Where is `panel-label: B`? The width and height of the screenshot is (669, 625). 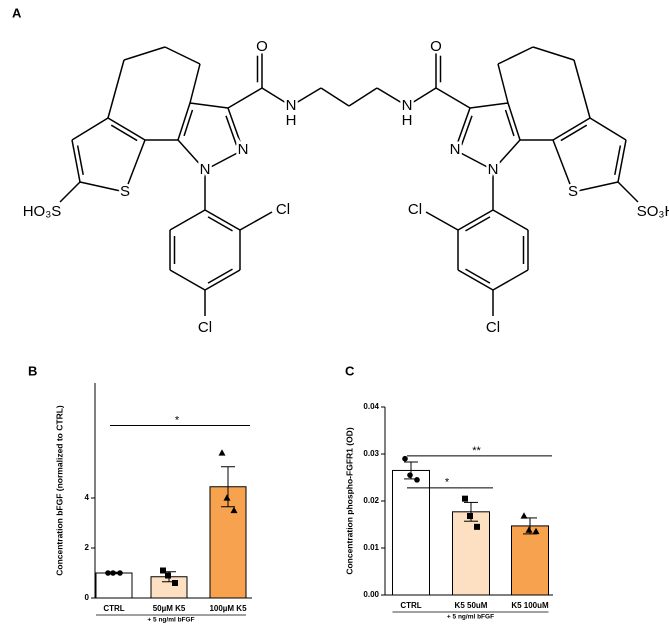
panel-label: B is located at coordinates (32, 370).